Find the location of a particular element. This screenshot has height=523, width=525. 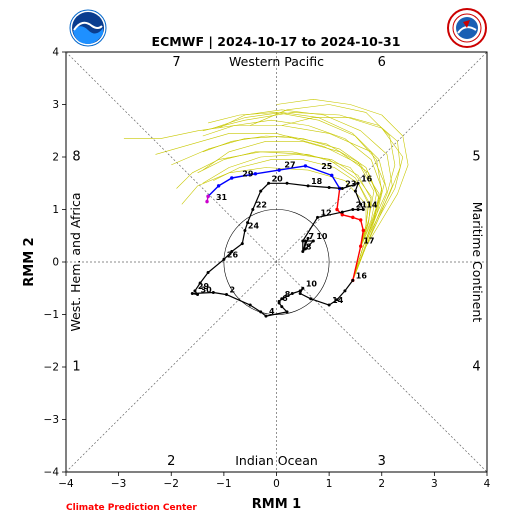

x-tick-label: 2 is located at coordinates (381, 484).